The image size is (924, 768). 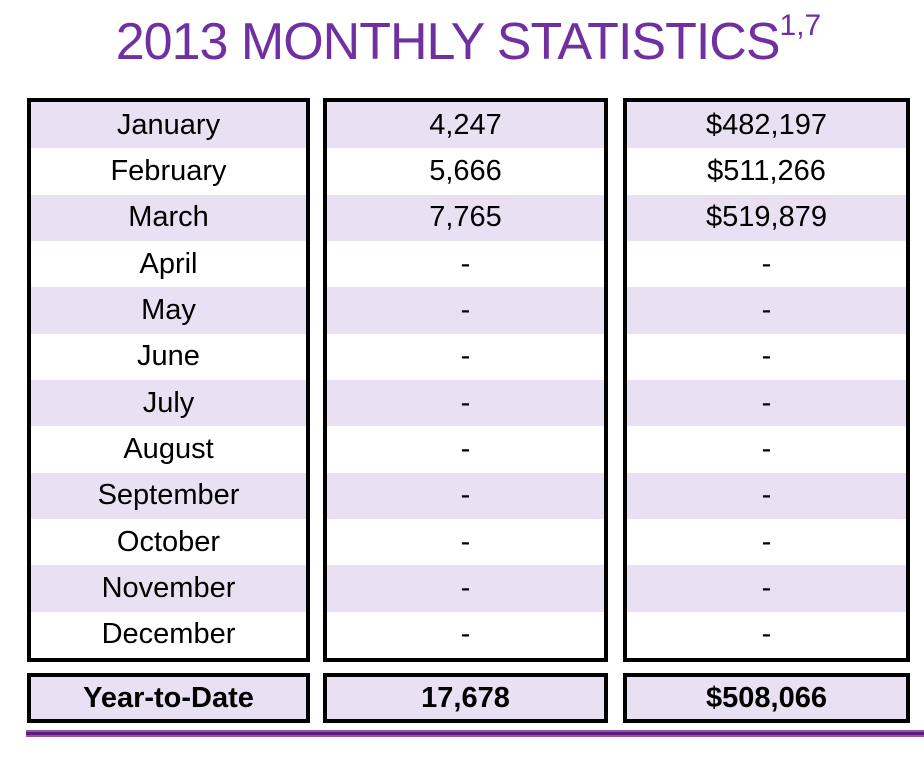 What do you see at coordinates (766, 698) in the screenshot?
I see `year-to-date-amount: $508,066` at bounding box center [766, 698].